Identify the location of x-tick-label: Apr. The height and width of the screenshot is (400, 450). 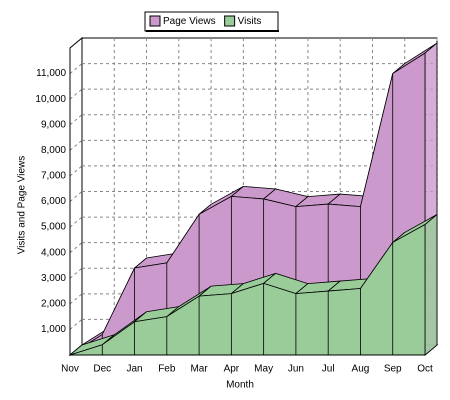
(232, 369).